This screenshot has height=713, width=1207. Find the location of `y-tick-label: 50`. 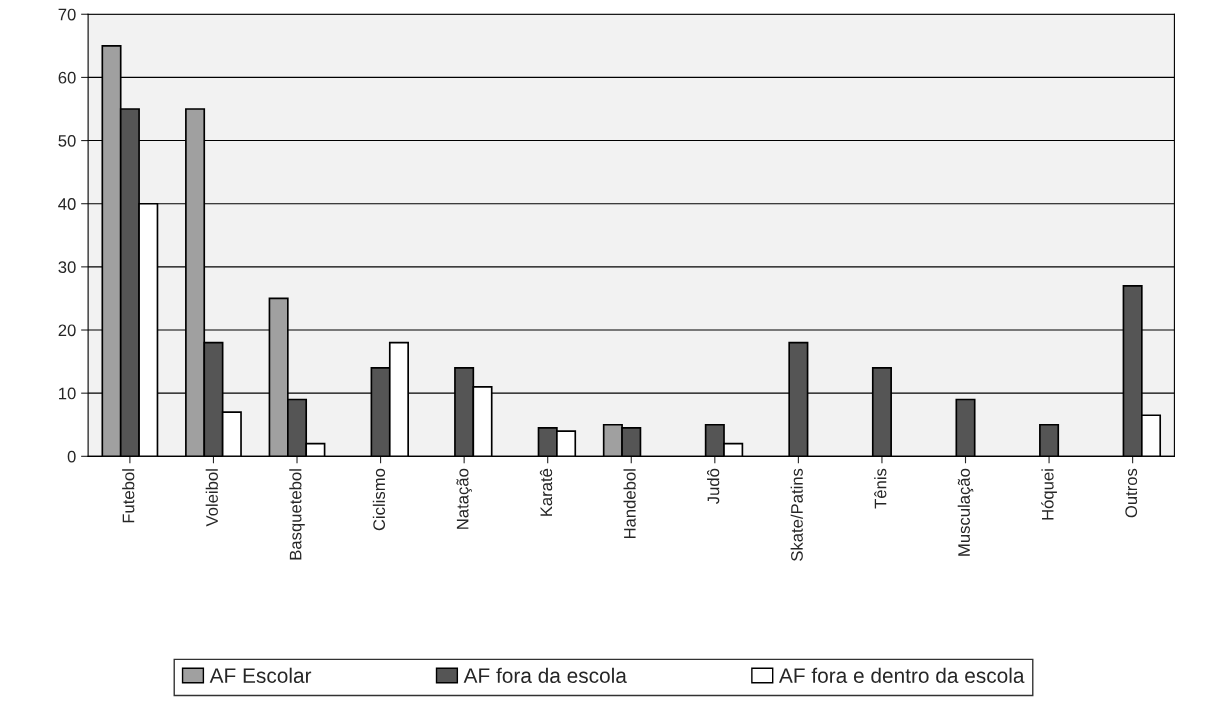

y-tick-label: 50 is located at coordinates (67, 140).